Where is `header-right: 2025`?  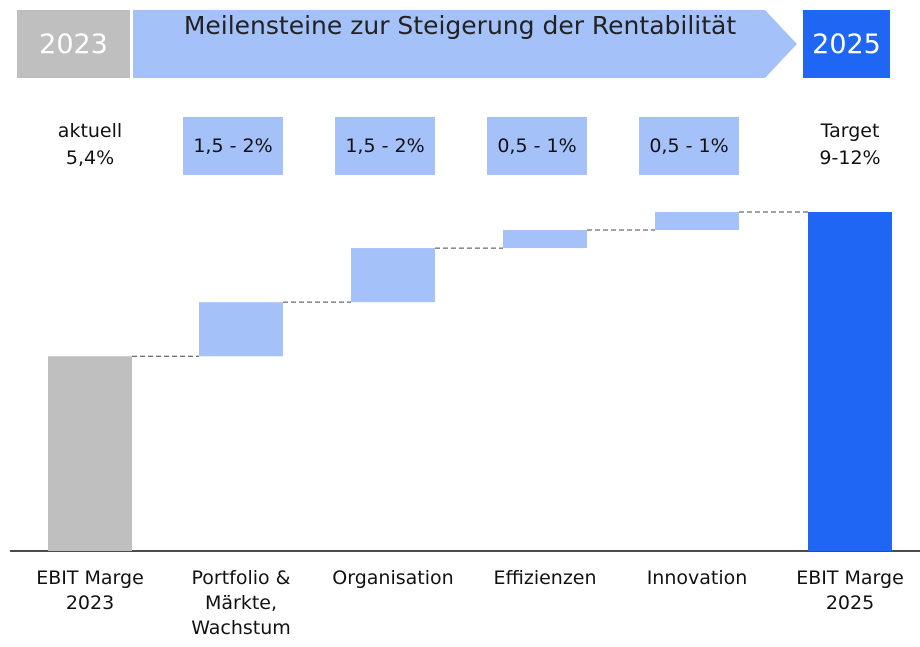 header-right: 2025 is located at coordinates (846, 44).